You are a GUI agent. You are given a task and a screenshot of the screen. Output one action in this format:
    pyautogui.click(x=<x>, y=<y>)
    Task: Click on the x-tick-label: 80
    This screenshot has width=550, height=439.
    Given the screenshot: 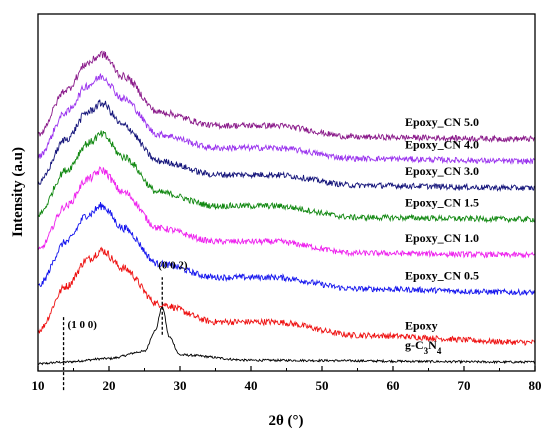 What is the action you would take?
    pyautogui.click(x=535, y=385)
    